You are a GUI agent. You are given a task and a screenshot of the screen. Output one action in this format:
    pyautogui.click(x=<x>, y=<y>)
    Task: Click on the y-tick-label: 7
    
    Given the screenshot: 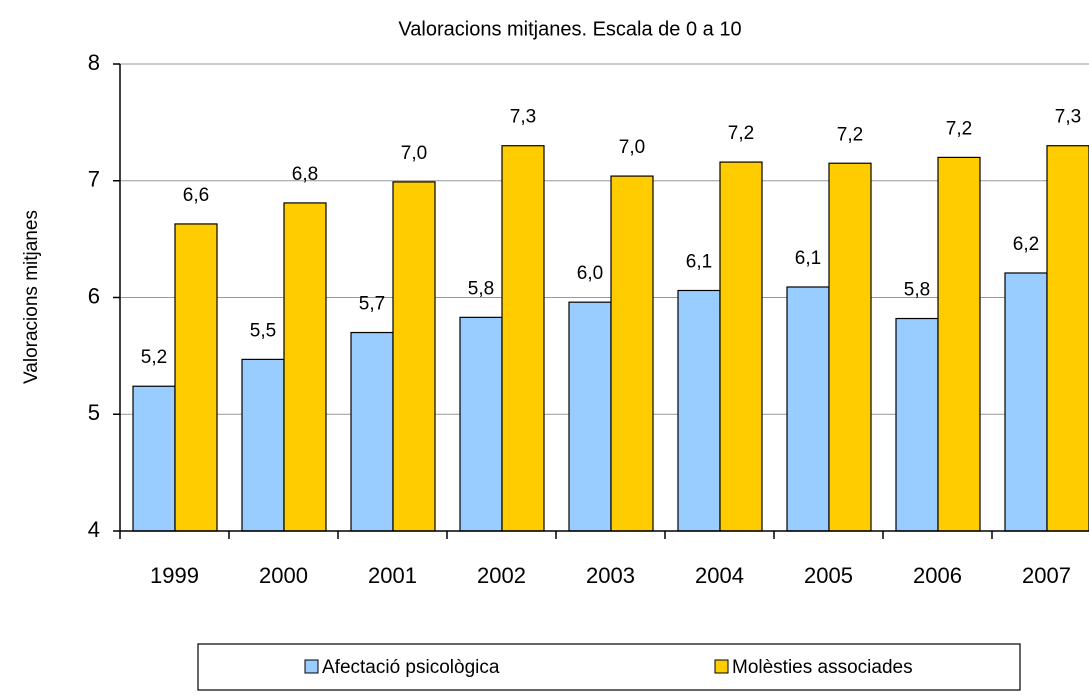 What is the action you would take?
    pyautogui.click(x=94, y=179)
    